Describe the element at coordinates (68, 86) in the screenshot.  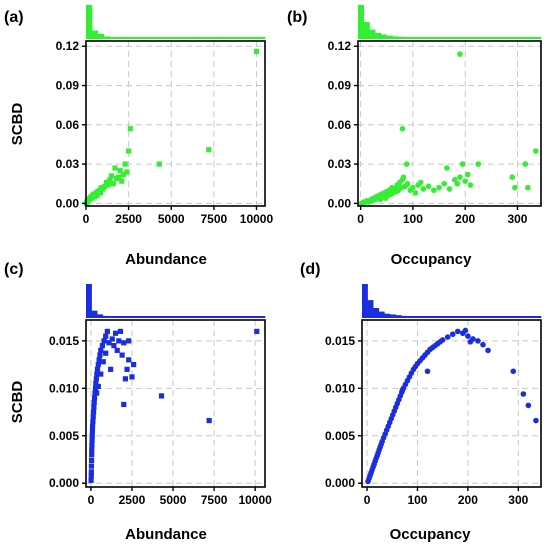
I see `y-tick-label: 0.09` at that location.